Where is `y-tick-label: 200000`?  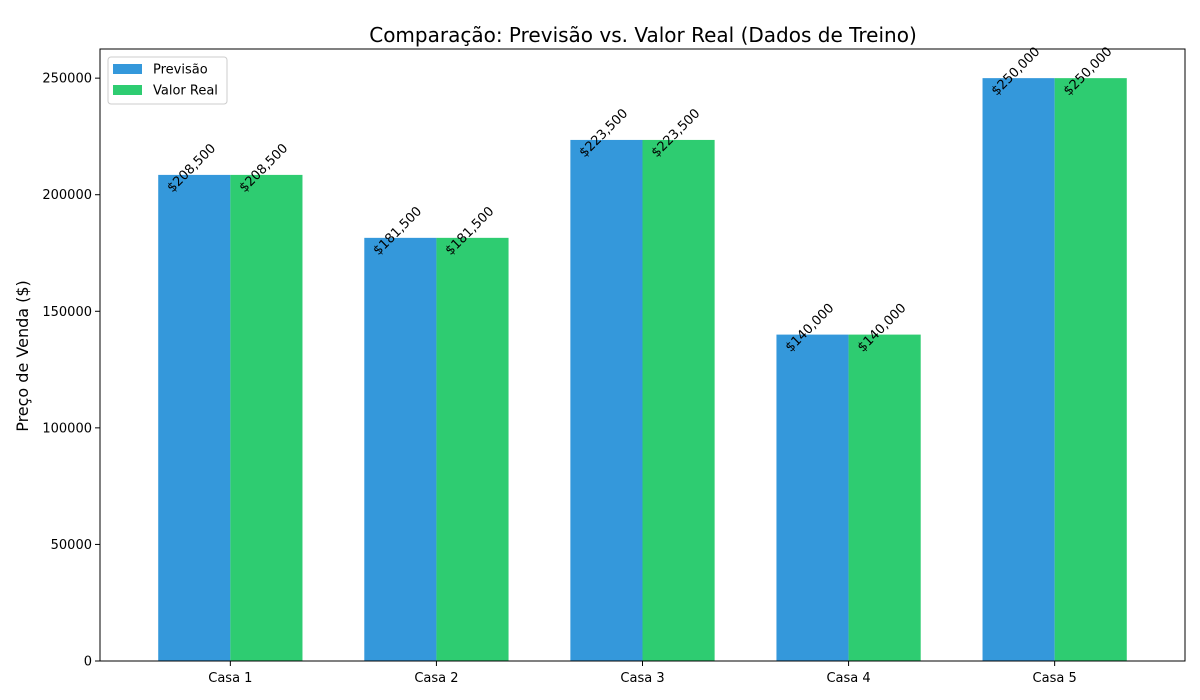
y-tick-label: 200000 is located at coordinates (67, 195).